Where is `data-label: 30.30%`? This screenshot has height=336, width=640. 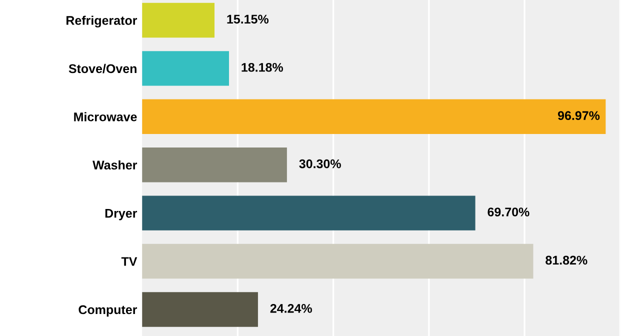 data-label: 30.30% is located at coordinates (320, 163).